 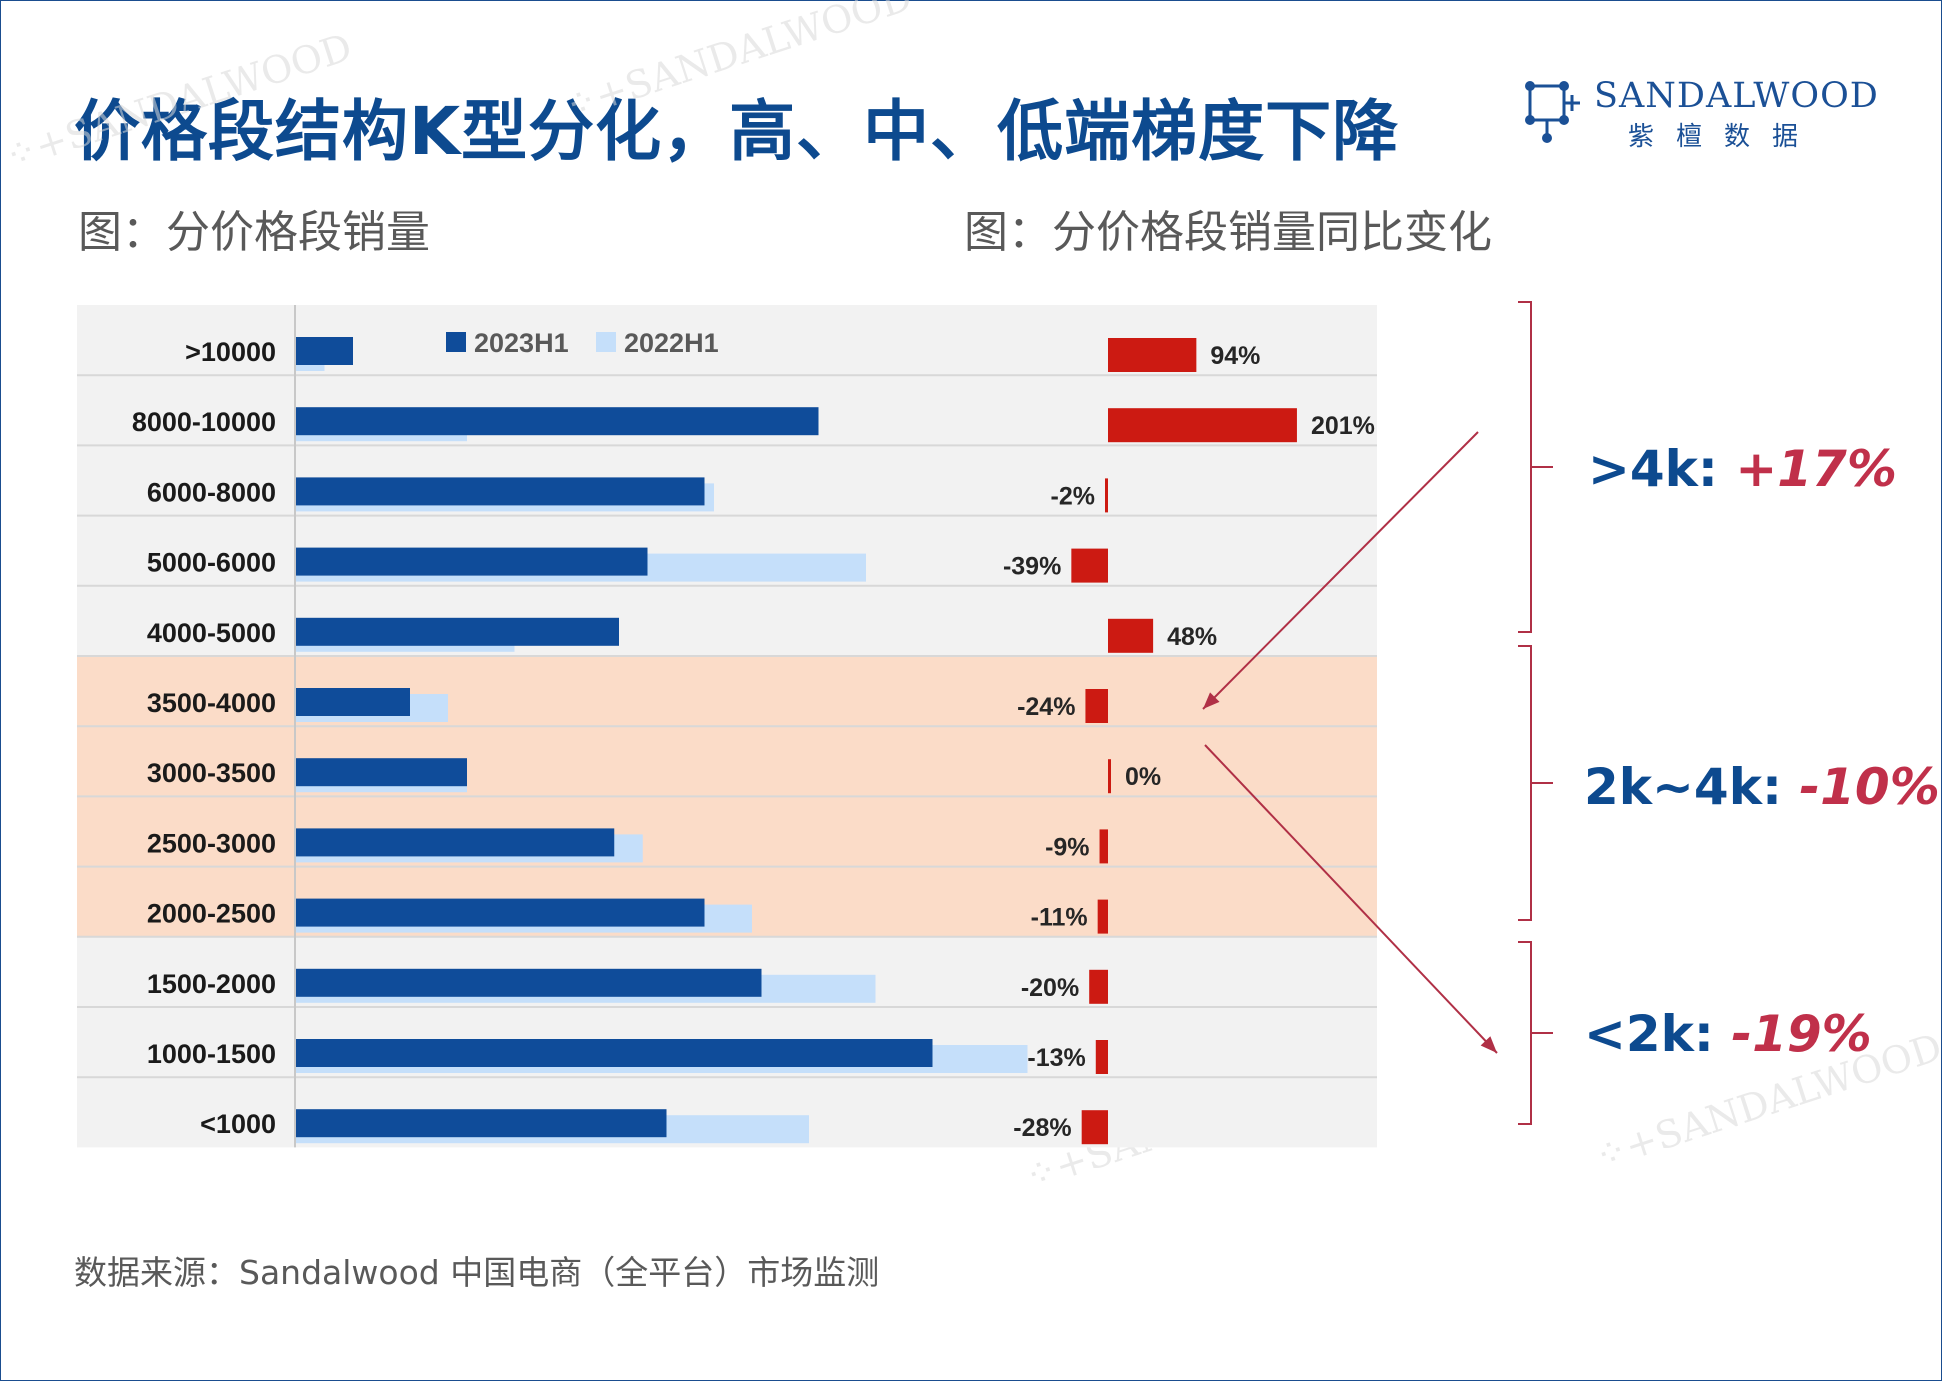 I want to click on change-data-label: -11%, so click(x=1059, y=918).